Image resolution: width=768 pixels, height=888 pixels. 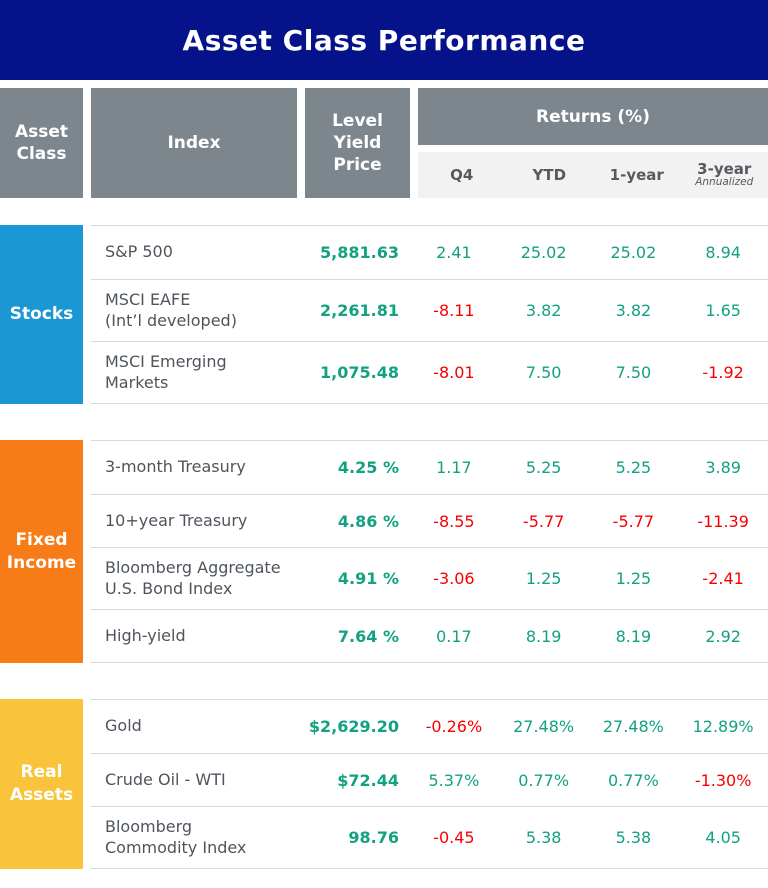 What do you see at coordinates (145, 635) in the screenshot?
I see `index-name: High-yield` at bounding box center [145, 635].